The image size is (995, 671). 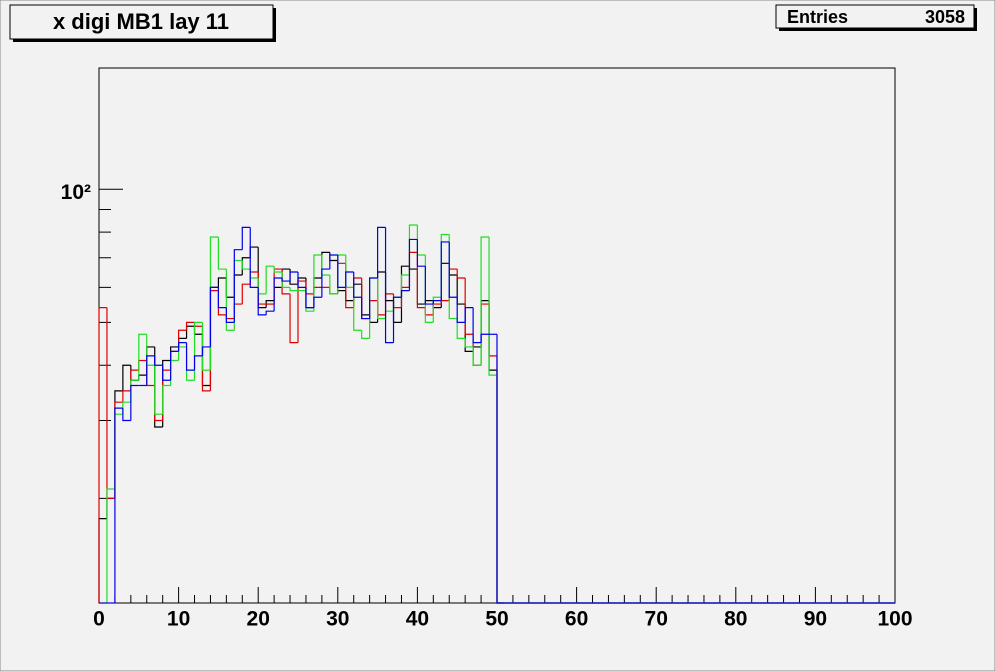 I want to click on x-tick-label: 20, so click(x=258, y=619).